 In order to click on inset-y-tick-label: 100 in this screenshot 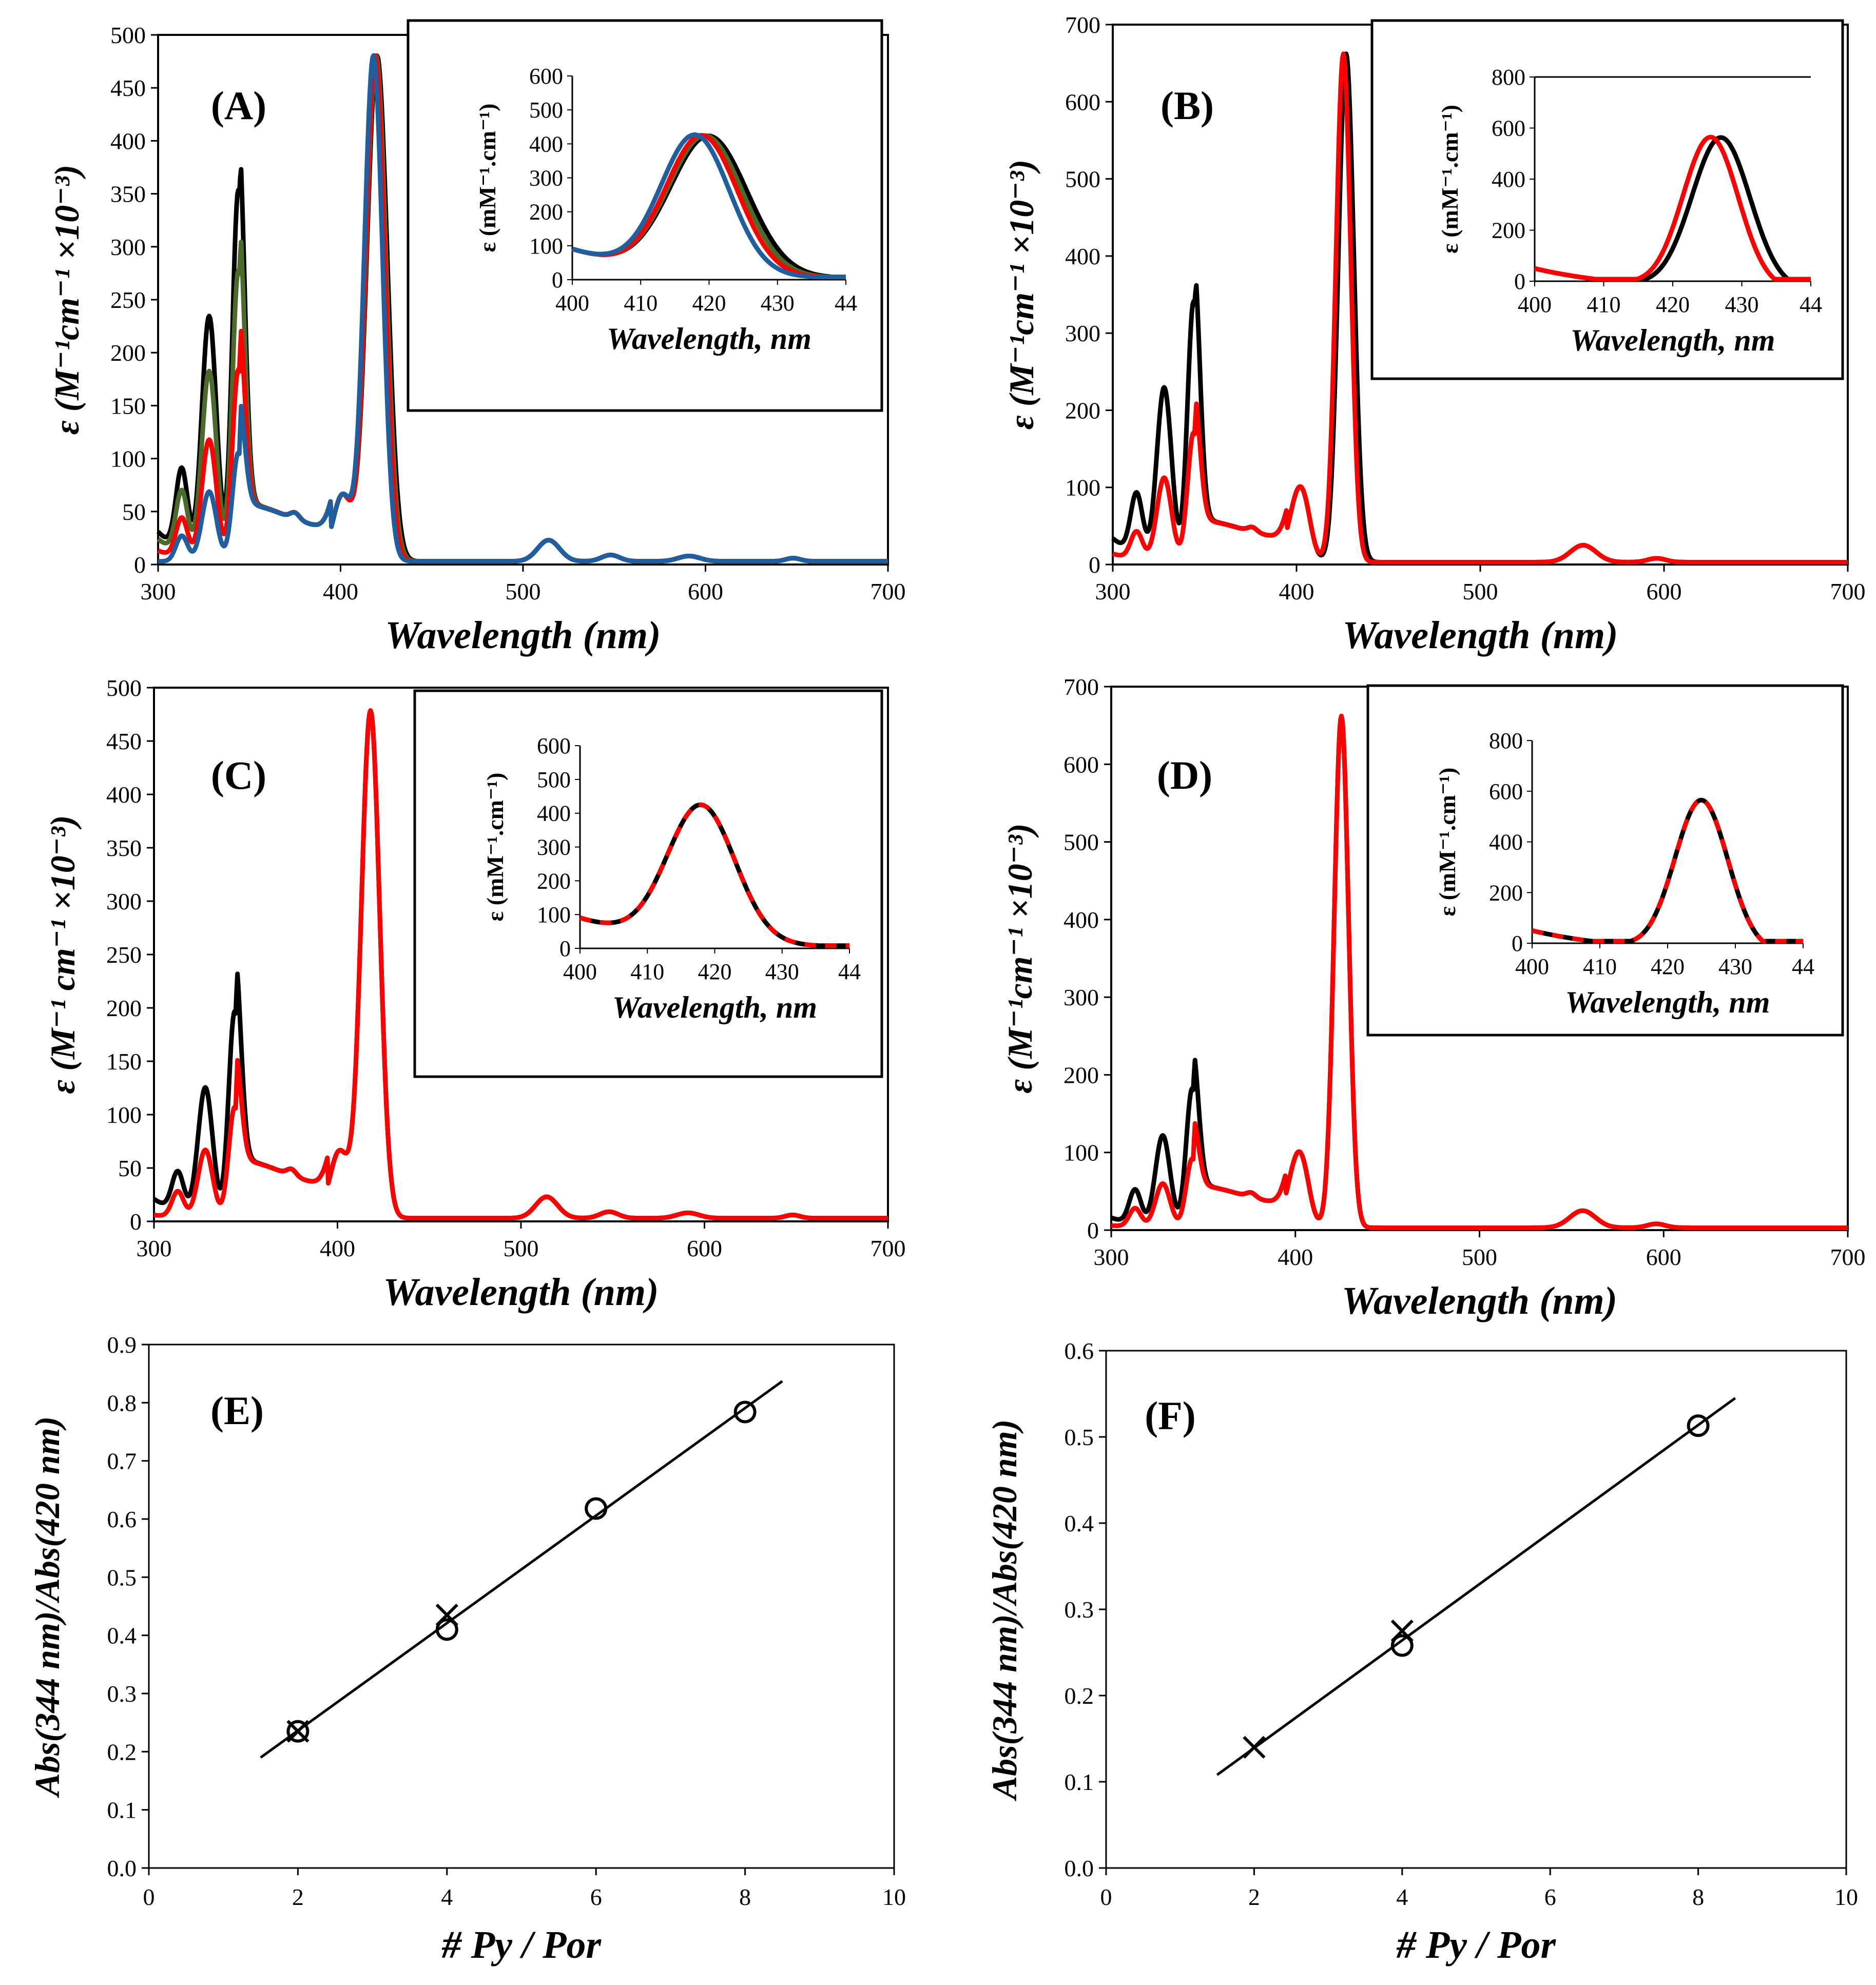, I will do `click(554, 914)`.